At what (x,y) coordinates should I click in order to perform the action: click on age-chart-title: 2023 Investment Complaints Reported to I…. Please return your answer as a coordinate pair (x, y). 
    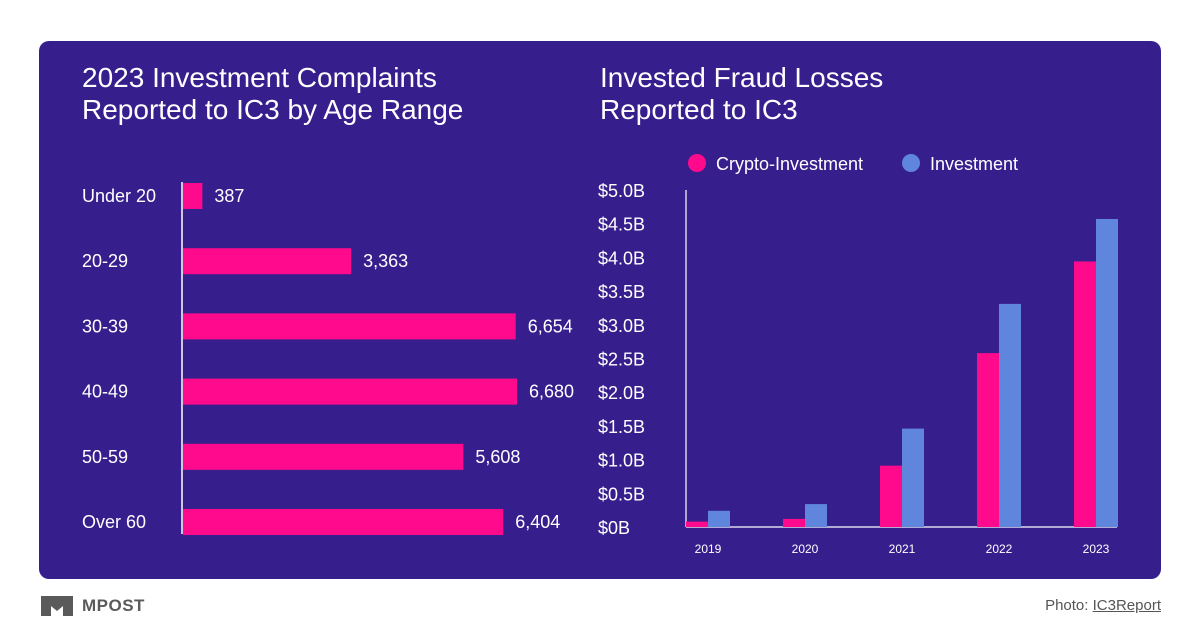
    Looking at the image, I should click on (273, 93).